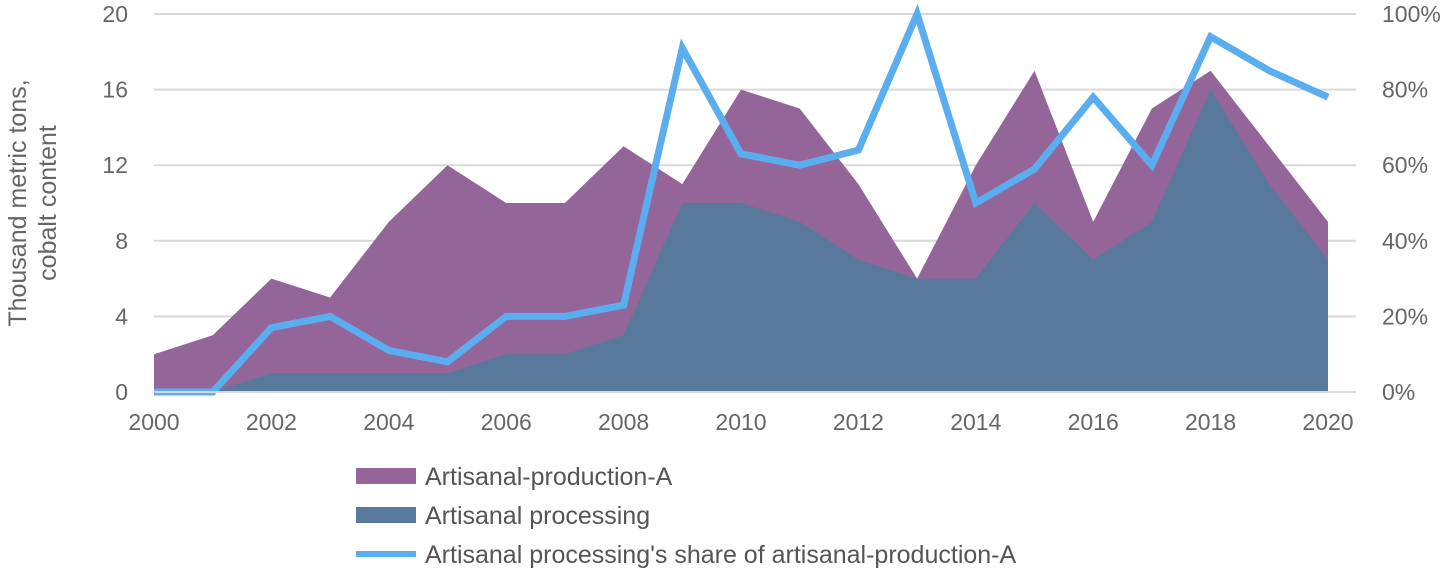 The image size is (1456, 568). Describe the element at coordinates (271, 422) in the screenshot. I see `x-tick-label: 2002` at that location.